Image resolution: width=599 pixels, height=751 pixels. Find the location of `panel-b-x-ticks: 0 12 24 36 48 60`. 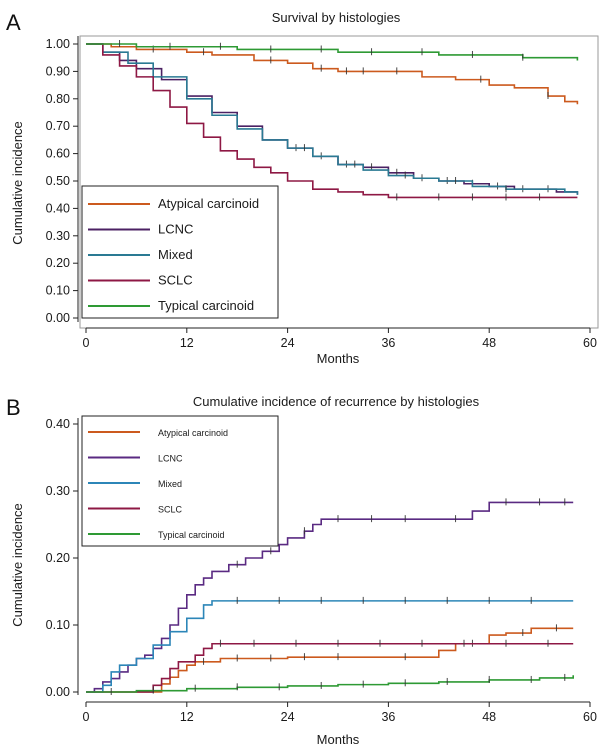

panel-b-x-ticks: 0 12 24 36 48 60 is located at coordinates (340, 713).